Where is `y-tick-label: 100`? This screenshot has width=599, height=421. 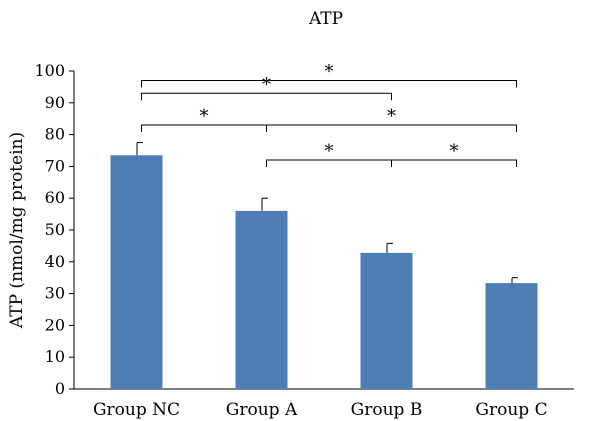
y-tick-label: 100 is located at coordinates (49, 70).